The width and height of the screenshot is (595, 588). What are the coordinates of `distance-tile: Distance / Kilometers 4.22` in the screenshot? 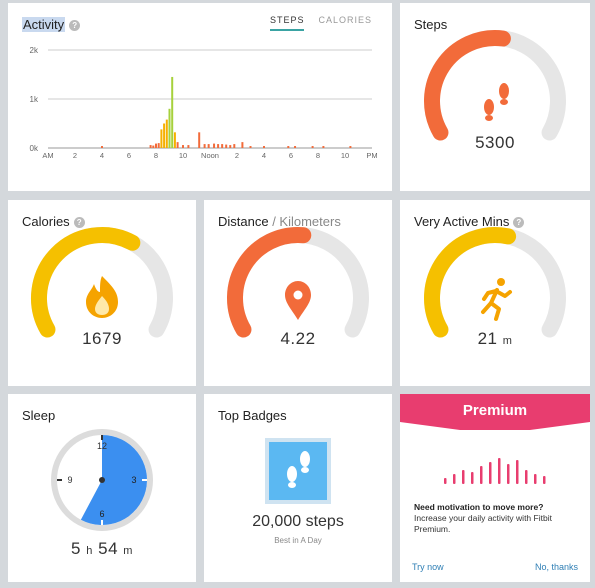 It's located at (298, 293).